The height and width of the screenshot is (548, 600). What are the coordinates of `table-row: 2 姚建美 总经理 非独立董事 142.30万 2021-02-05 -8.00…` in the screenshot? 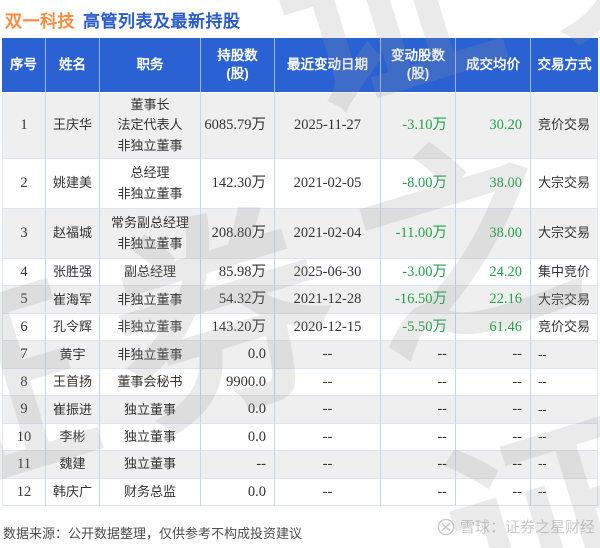 It's located at (300, 184).